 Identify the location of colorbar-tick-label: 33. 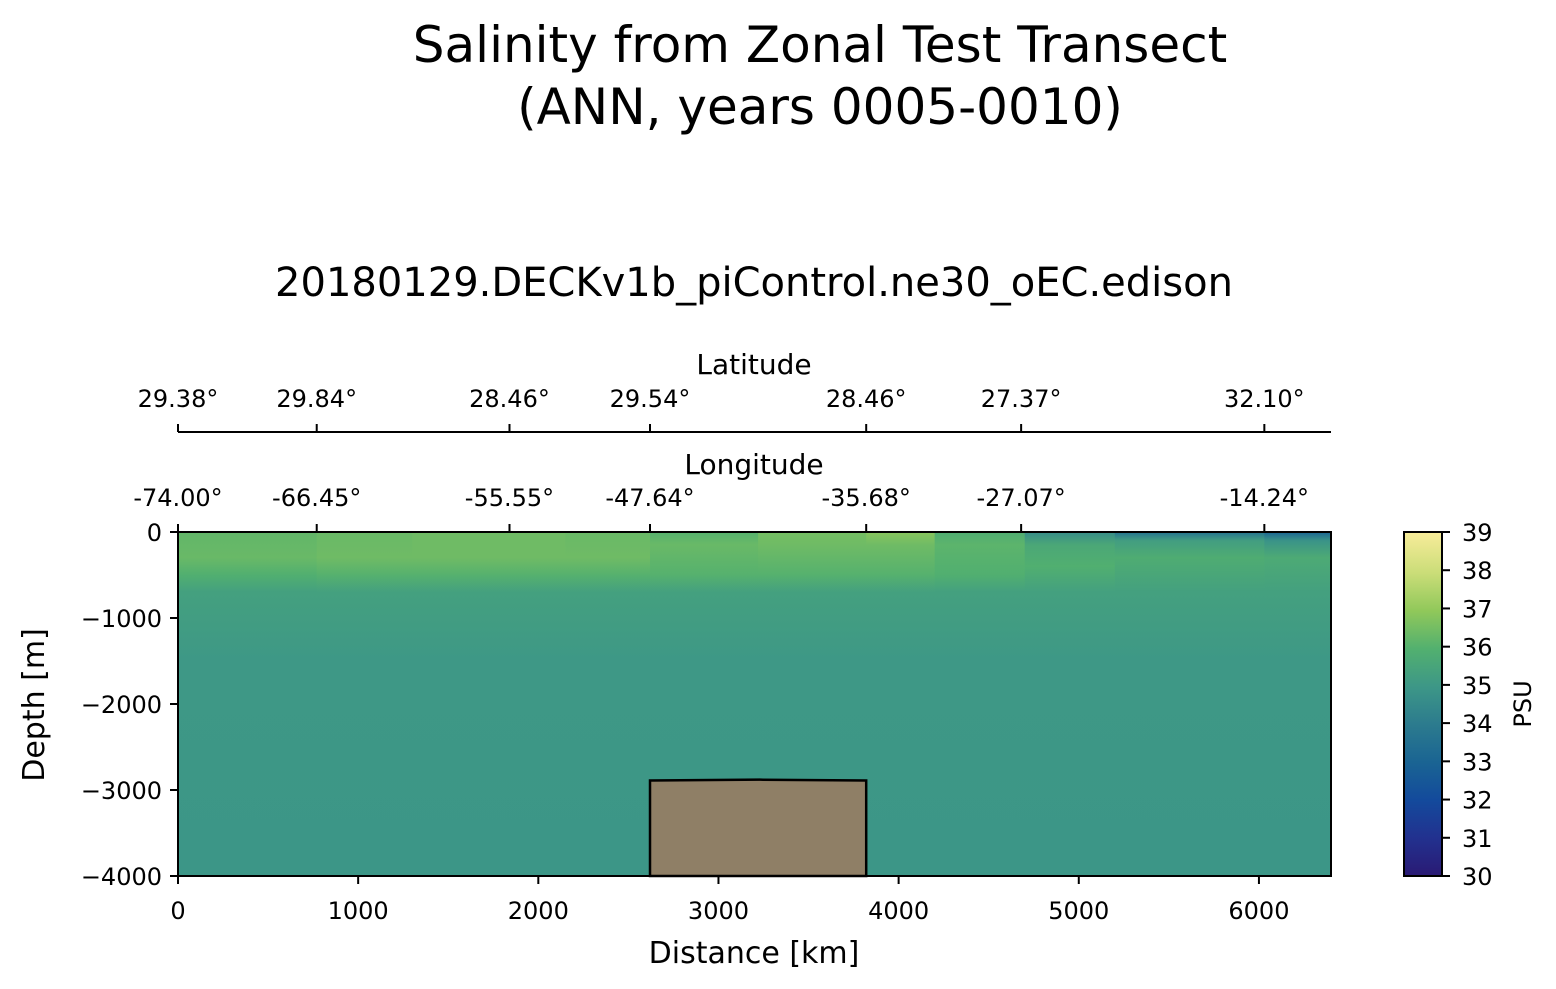
(1477, 762).